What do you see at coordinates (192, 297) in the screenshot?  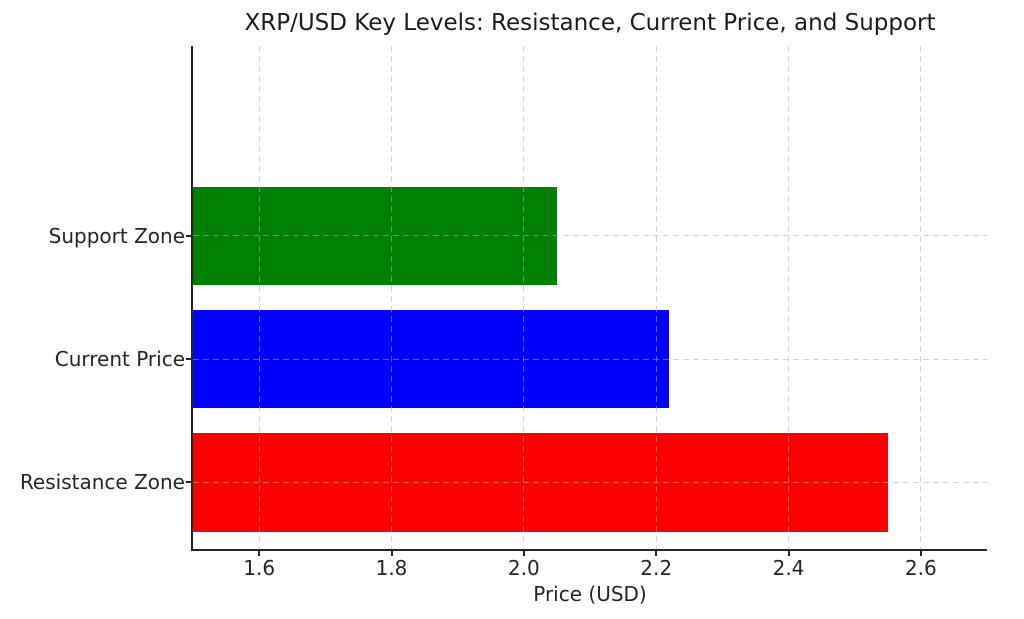 I see `y-axis-spine` at bounding box center [192, 297].